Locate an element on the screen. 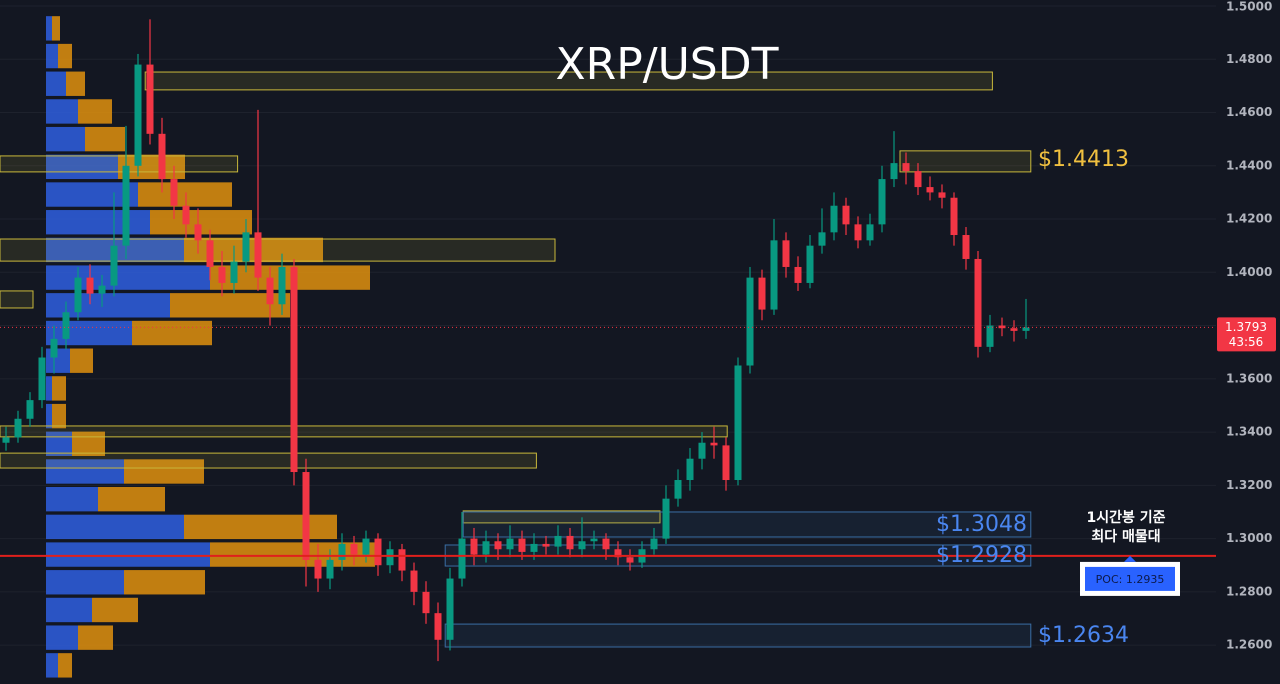  poc-pointer is located at coordinates (1130, 558).